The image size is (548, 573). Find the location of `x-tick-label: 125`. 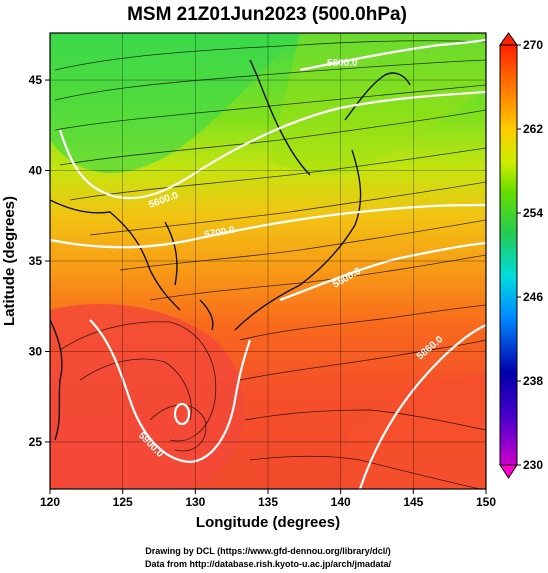

x-tick-label: 125 is located at coordinates (123, 502).